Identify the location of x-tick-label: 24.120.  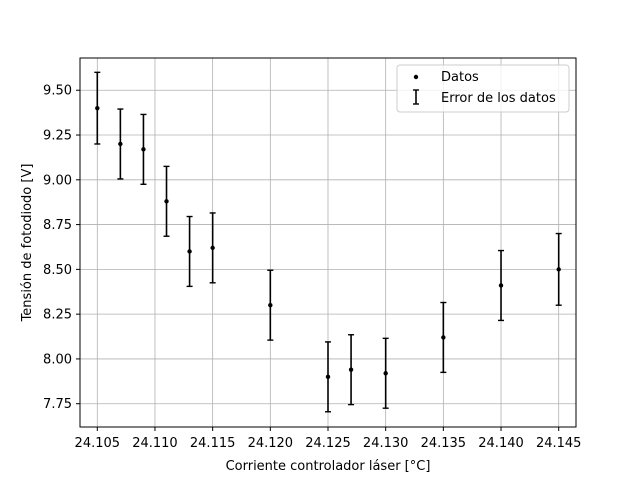
(271, 443).